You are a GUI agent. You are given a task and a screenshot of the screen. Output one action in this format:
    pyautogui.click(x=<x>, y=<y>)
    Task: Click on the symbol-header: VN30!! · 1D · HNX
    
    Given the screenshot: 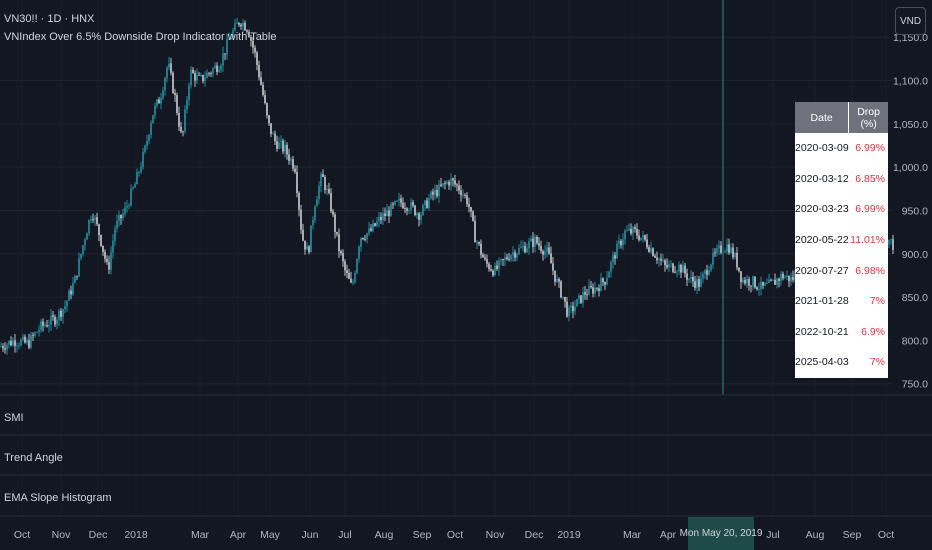 What is the action you would take?
    pyautogui.click(x=49, y=19)
    